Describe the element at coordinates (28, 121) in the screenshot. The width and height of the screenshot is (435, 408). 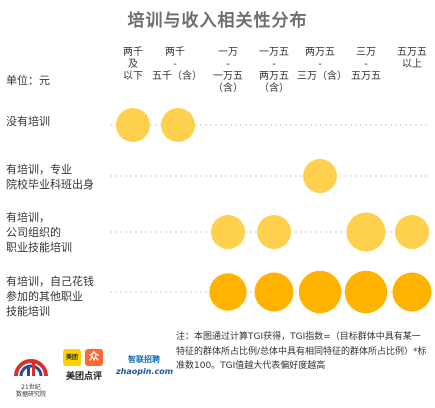
I see `row-label: 没有培训` at that location.